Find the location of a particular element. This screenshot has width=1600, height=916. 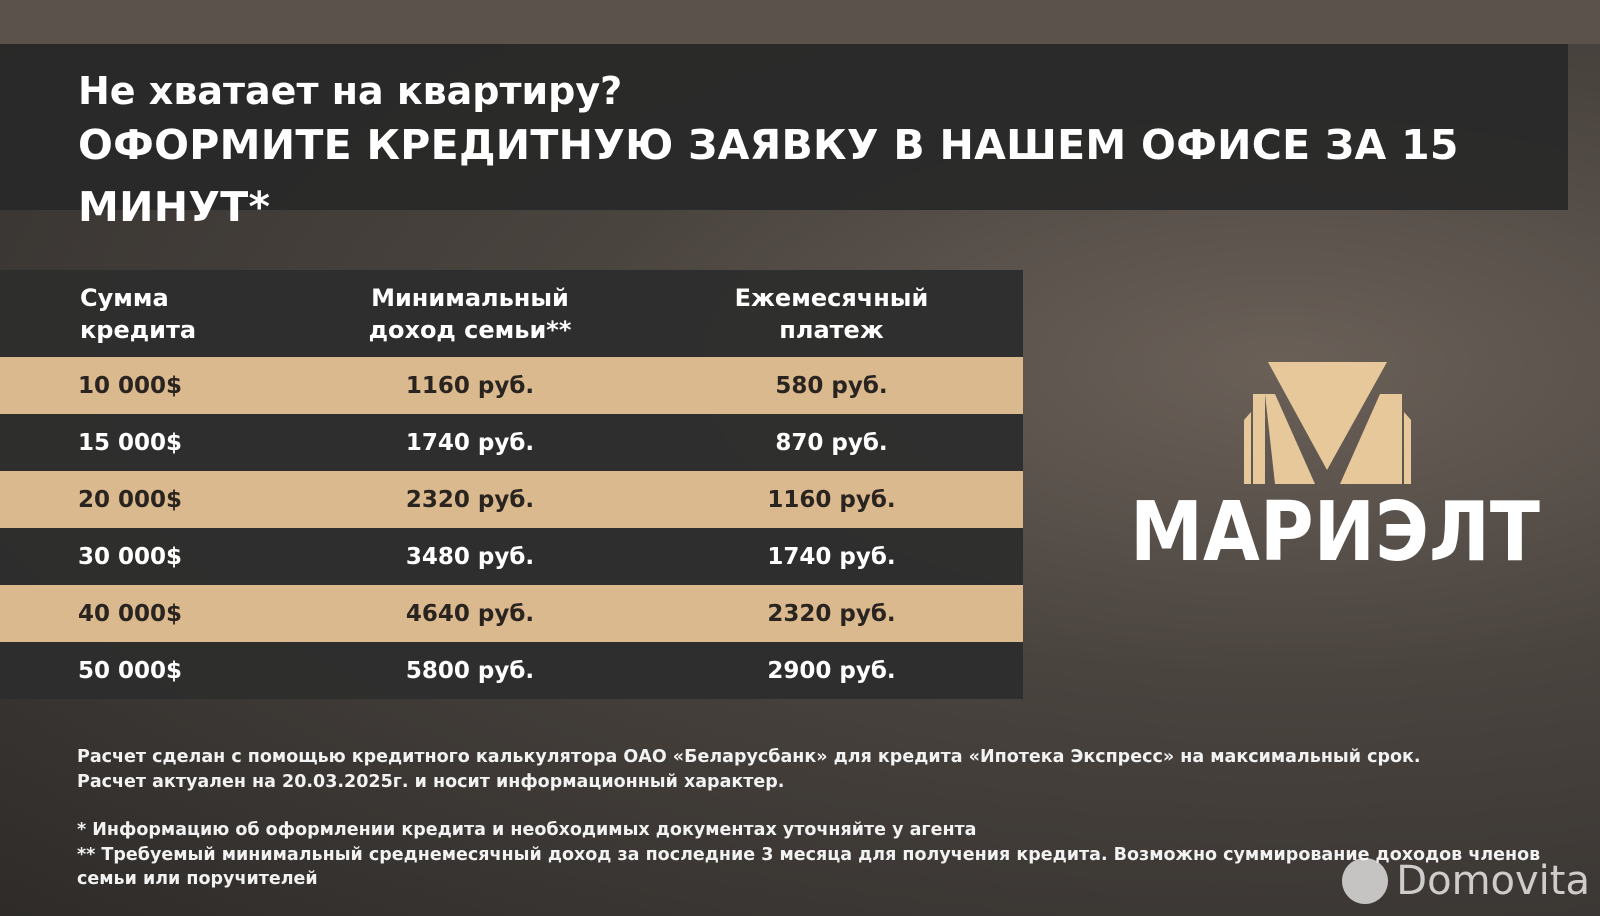

amount-cell: 15 000$ is located at coordinates (130, 442).